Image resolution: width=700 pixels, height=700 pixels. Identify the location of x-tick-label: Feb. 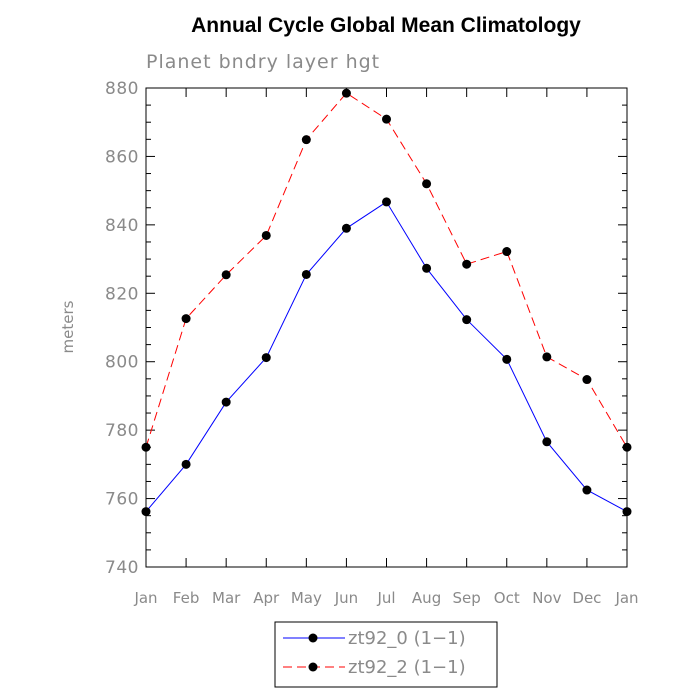
(186, 598).